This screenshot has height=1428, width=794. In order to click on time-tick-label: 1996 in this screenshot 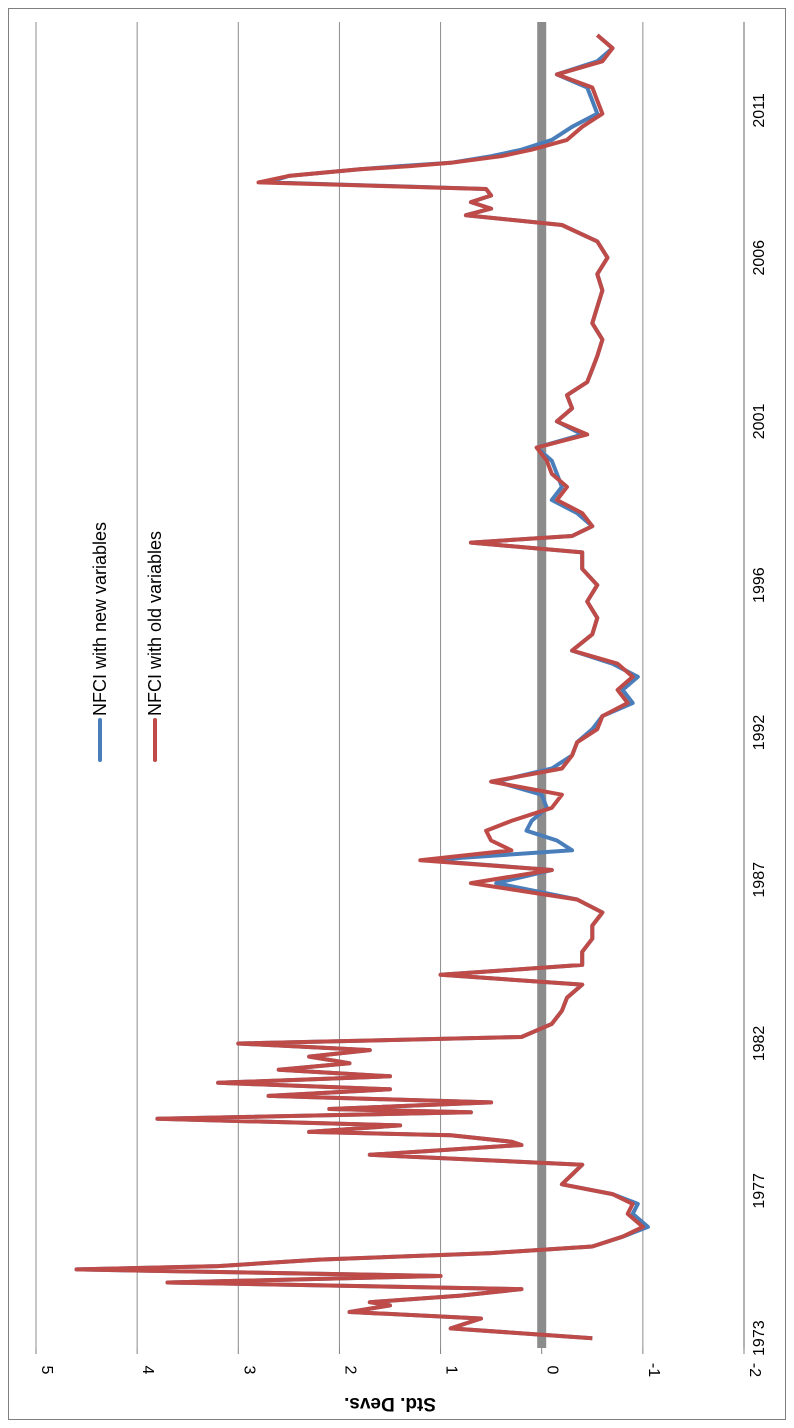, I will do `click(759, 585)`.